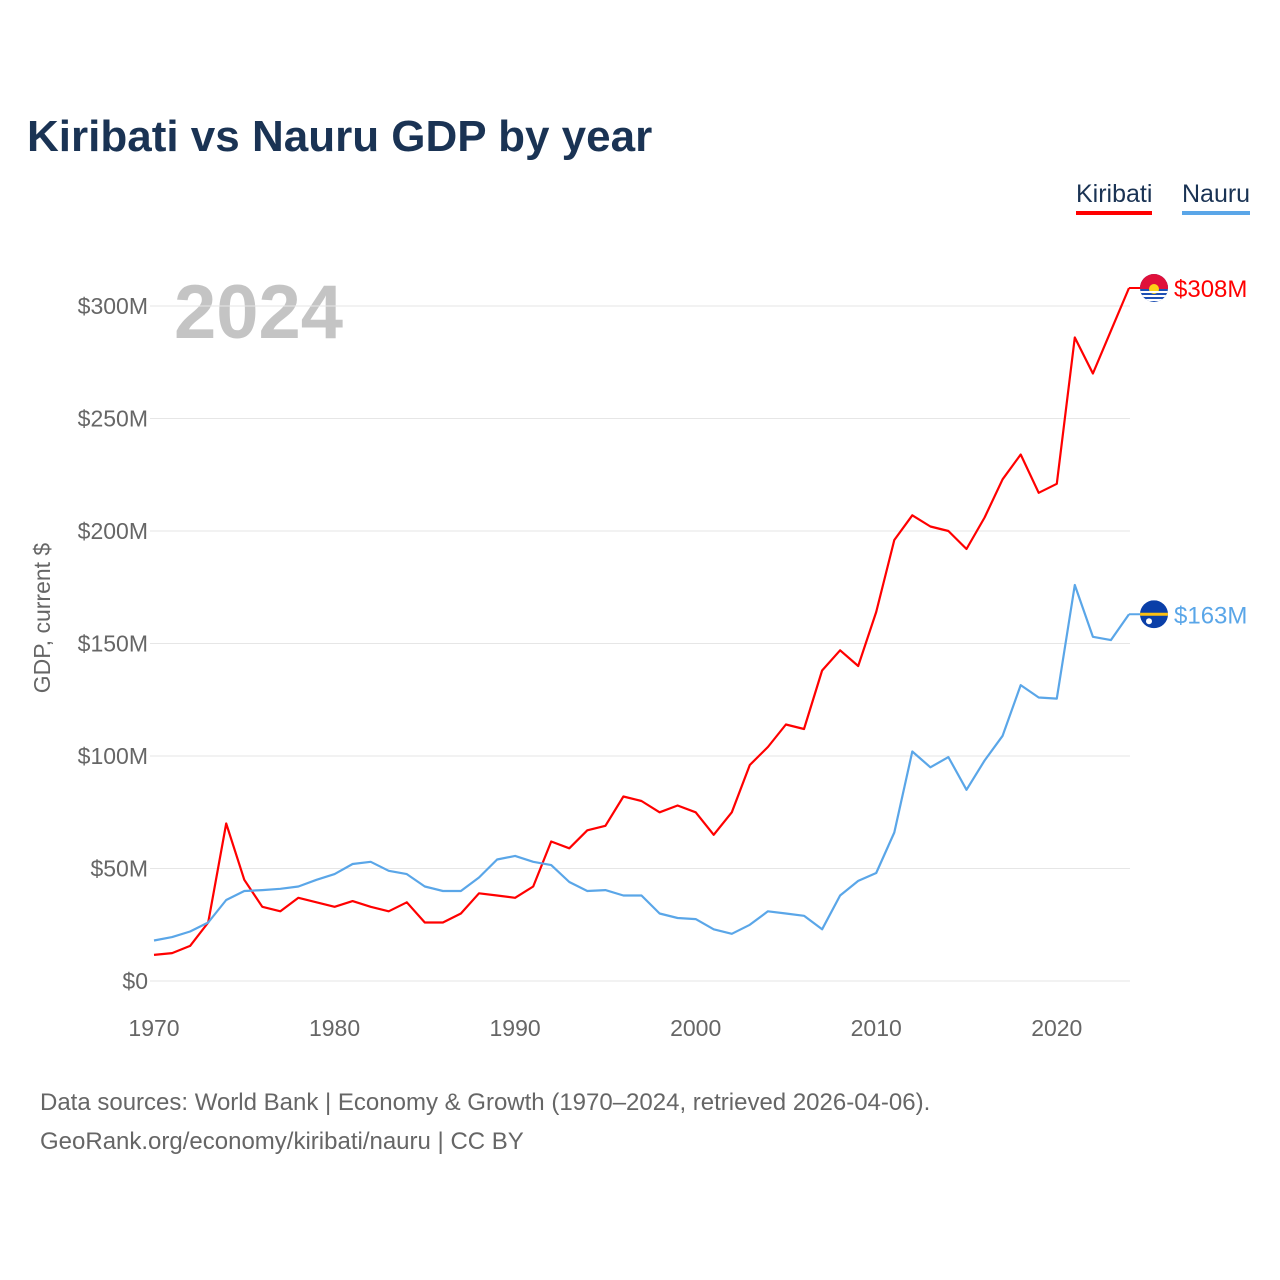 The width and height of the screenshot is (1280, 1280). Describe the element at coordinates (334, 1028) in the screenshot. I see `x-tick-label: 1980` at that location.